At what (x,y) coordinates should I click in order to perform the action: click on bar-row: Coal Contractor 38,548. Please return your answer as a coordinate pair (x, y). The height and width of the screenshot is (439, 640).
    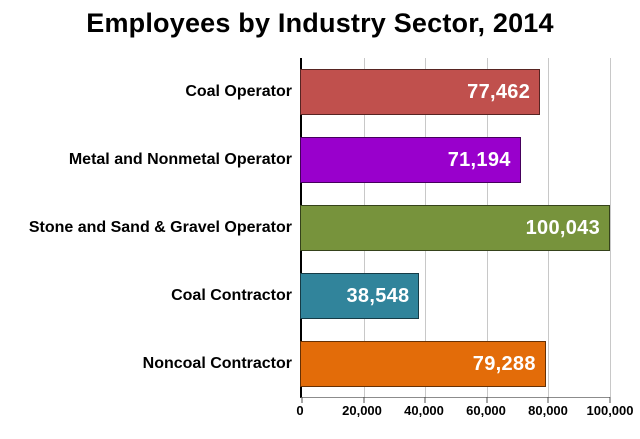
    Looking at the image, I should click on (305, 296).